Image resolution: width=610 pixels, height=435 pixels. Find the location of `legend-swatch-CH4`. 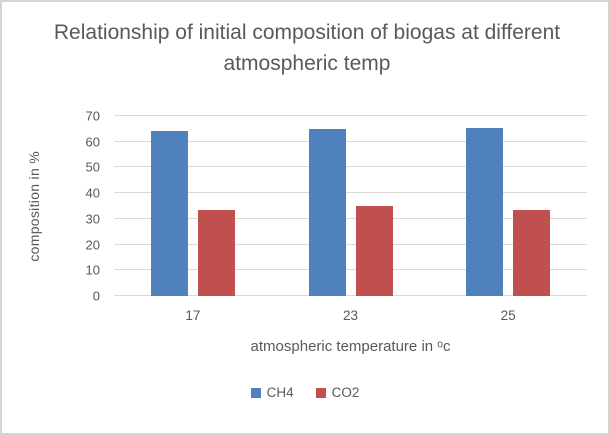

legend-swatch-CH4 is located at coordinates (255, 392).